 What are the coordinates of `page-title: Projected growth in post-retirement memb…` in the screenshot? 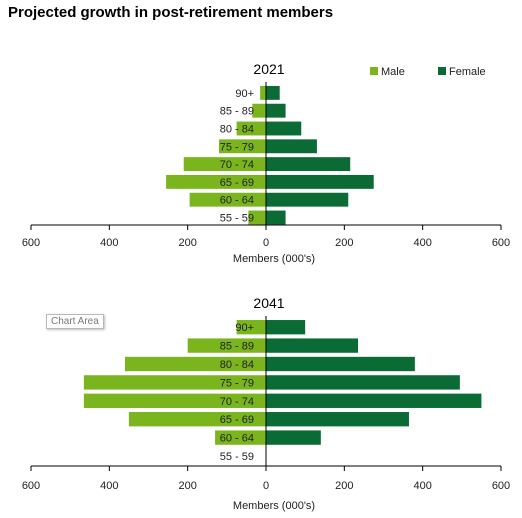 It's located at (171, 12).